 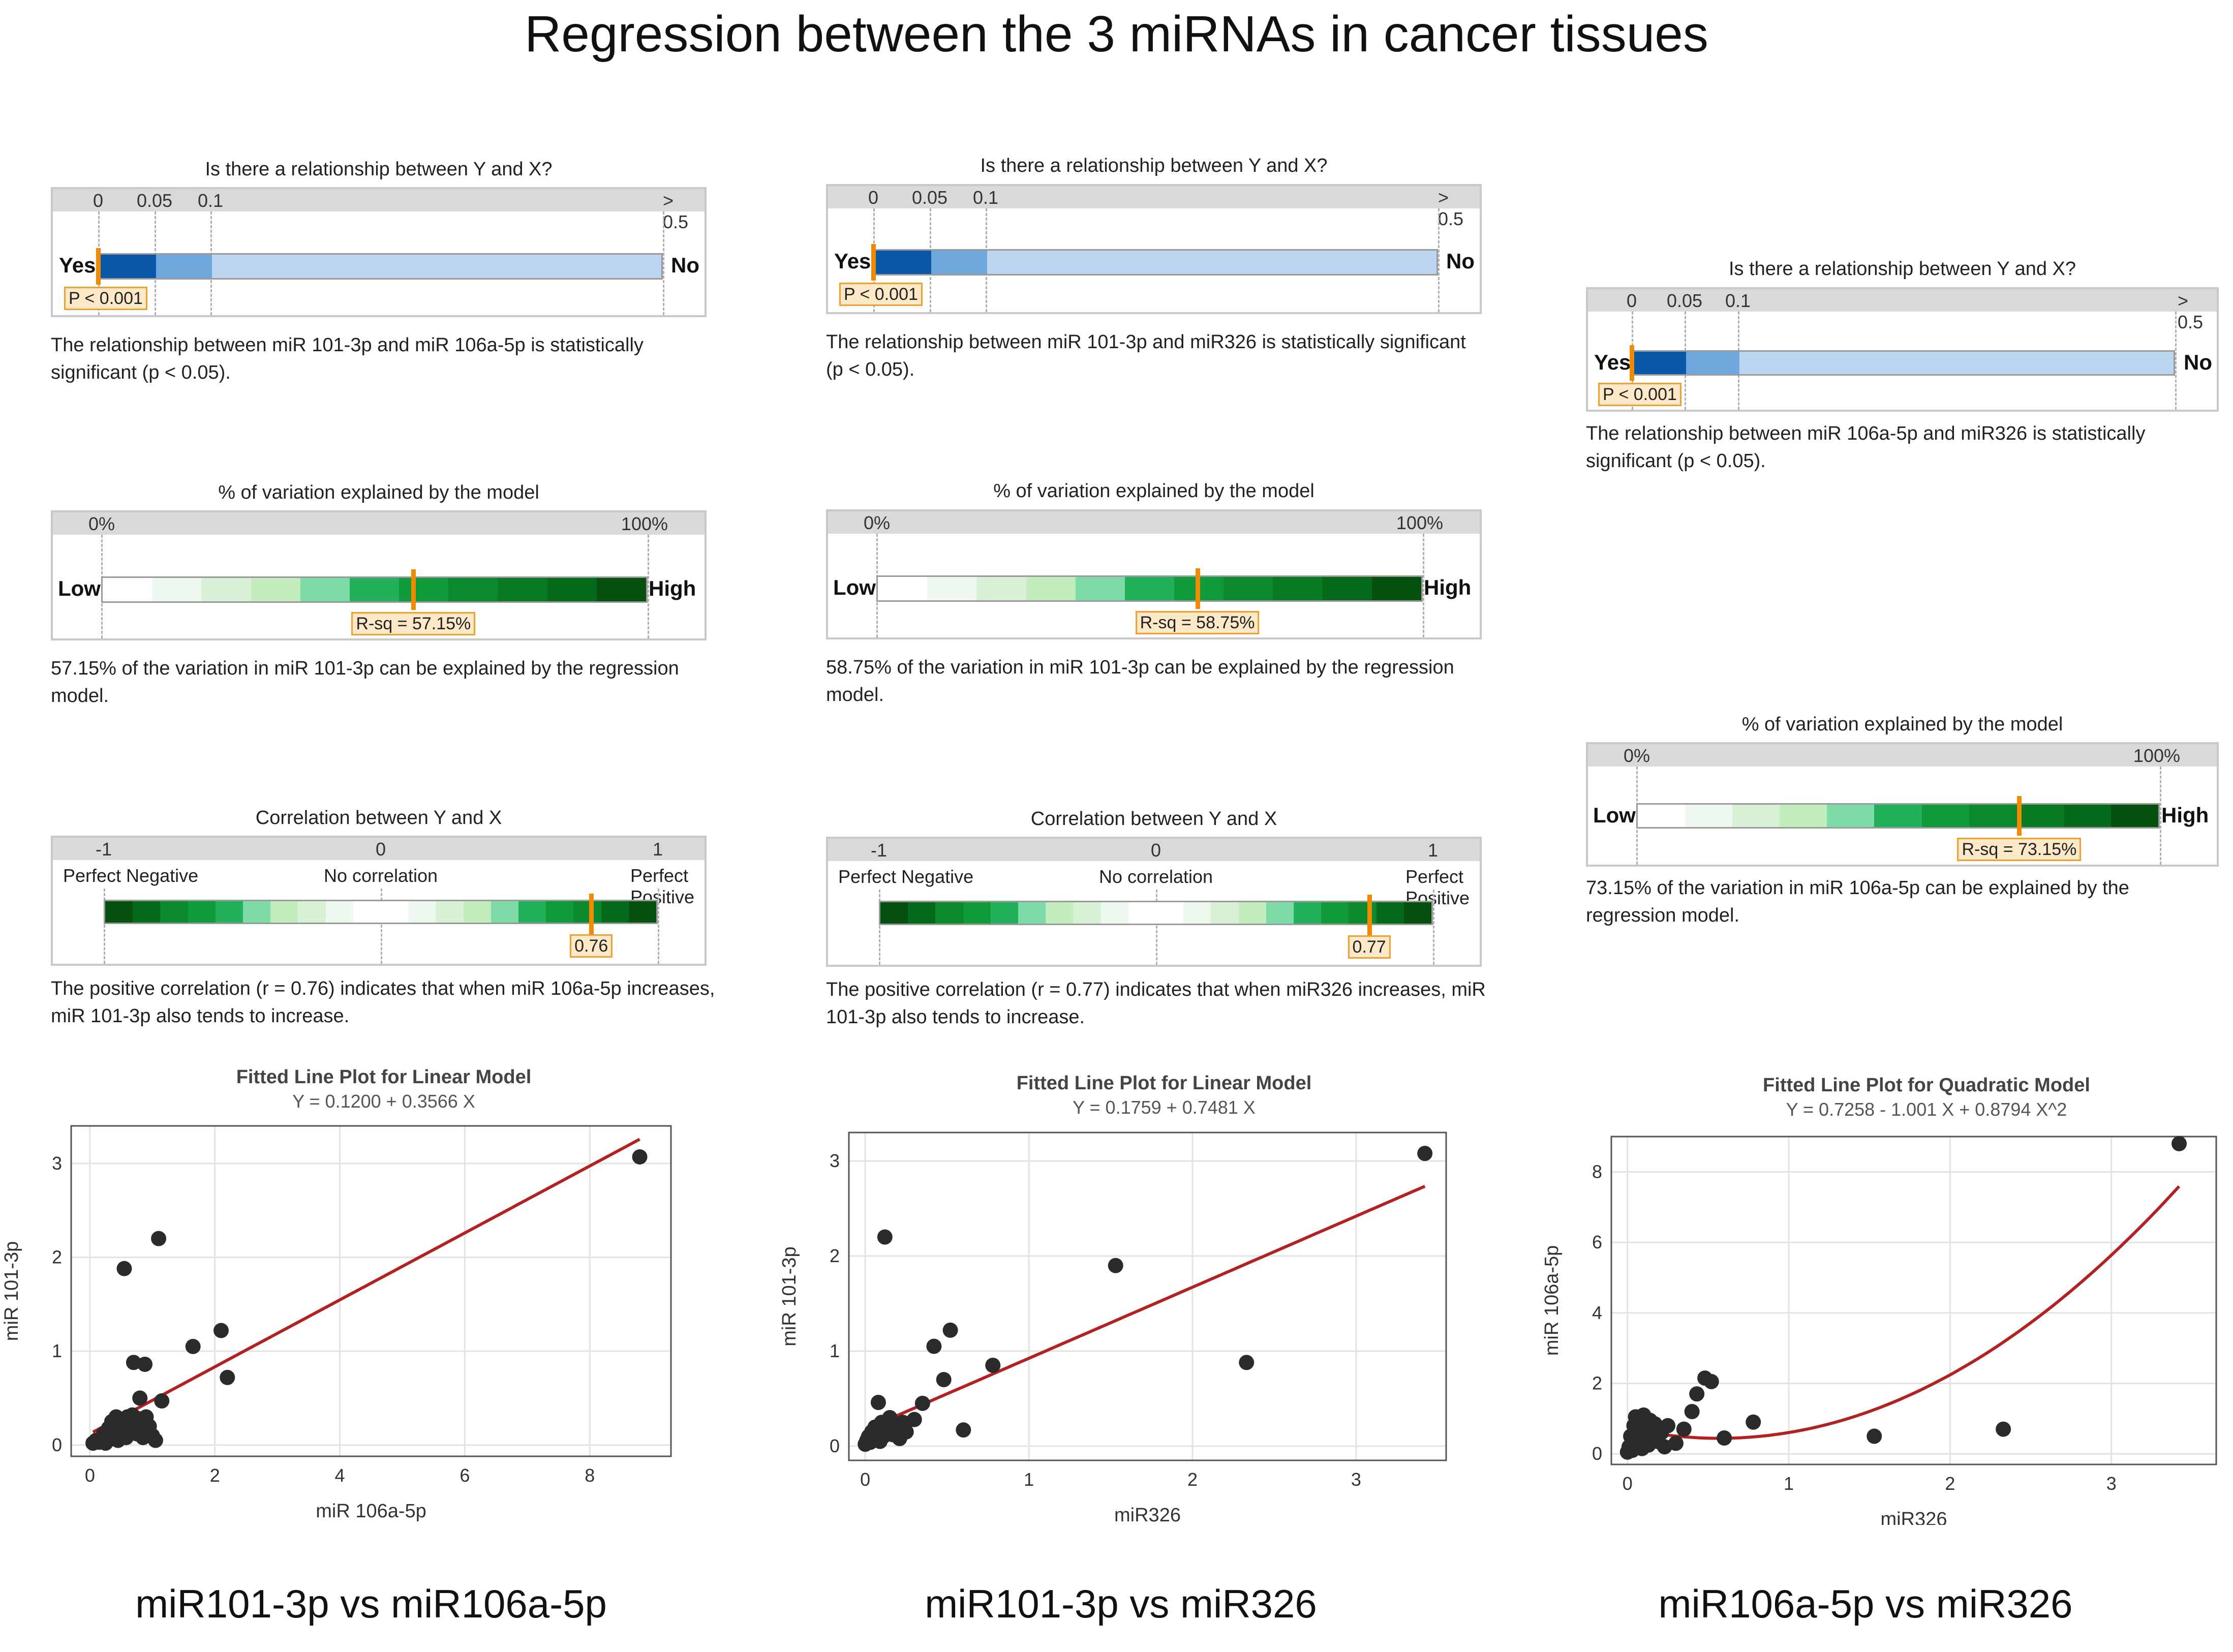 I want to click on fitted-line, so click(x=366, y=1286).